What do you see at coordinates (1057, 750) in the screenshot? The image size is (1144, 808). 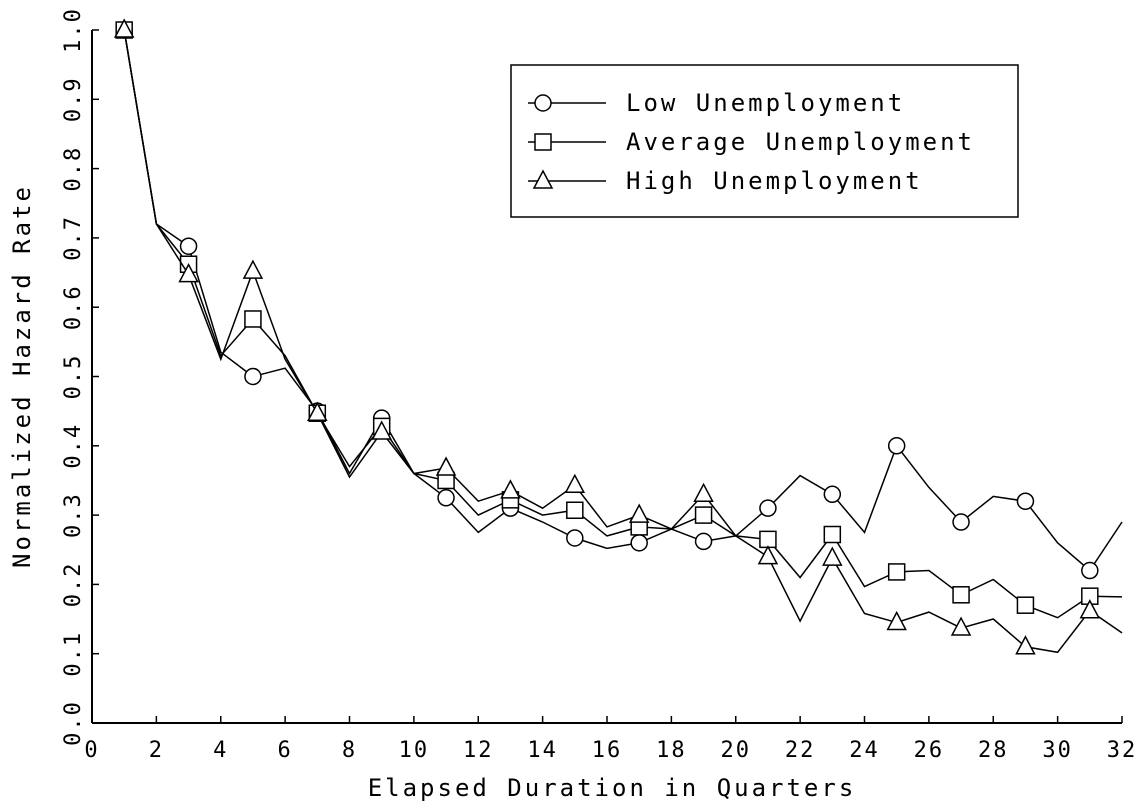 I see `x-tick-label: 30` at bounding box center [1057, 750].